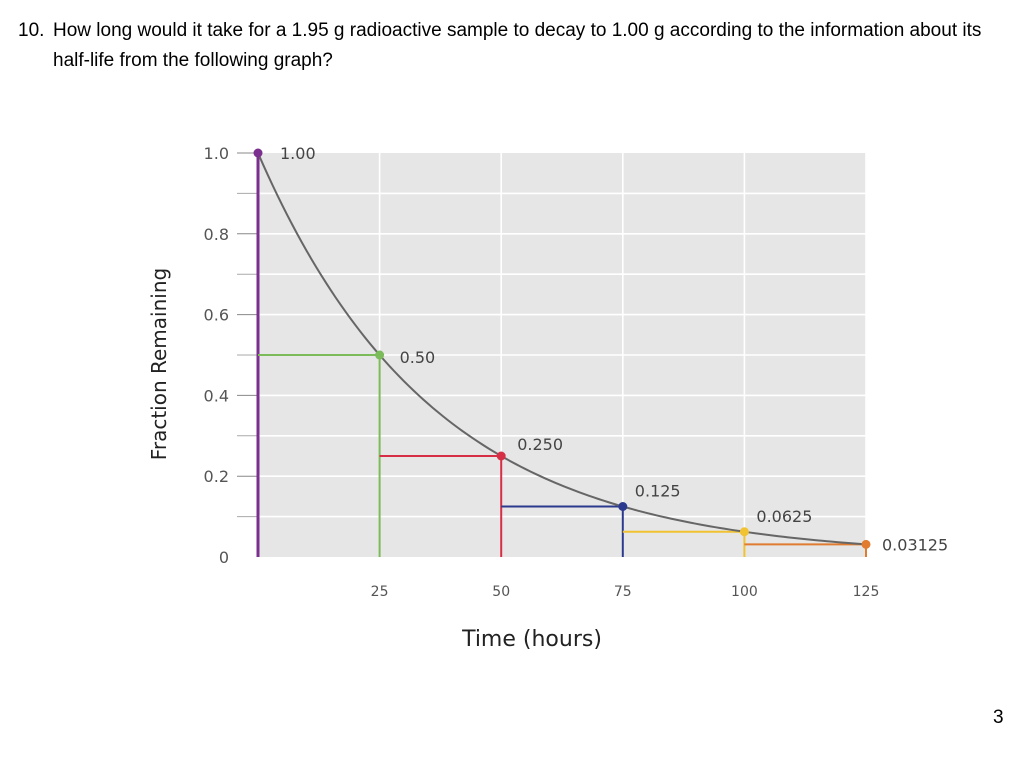  What do you see at coordinates (216, 476) in the screenshot?
I see `y-tick-label: 0.2` at bounding box center [216, 476].